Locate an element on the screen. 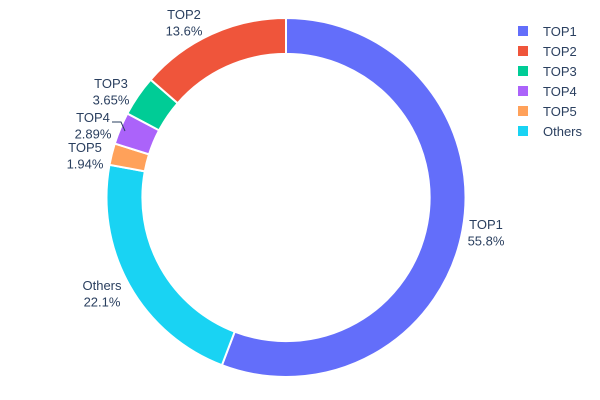  svg-text: TOP1 is located at coordinates (486, 224).